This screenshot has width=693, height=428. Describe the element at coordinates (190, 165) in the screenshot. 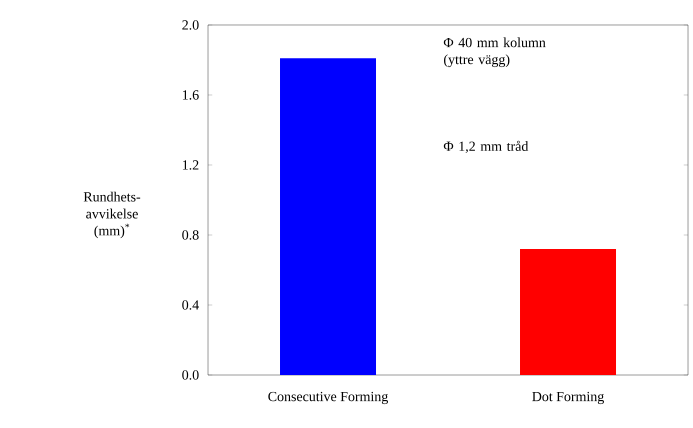

I see `y-tick-label: 1.2` at that location.